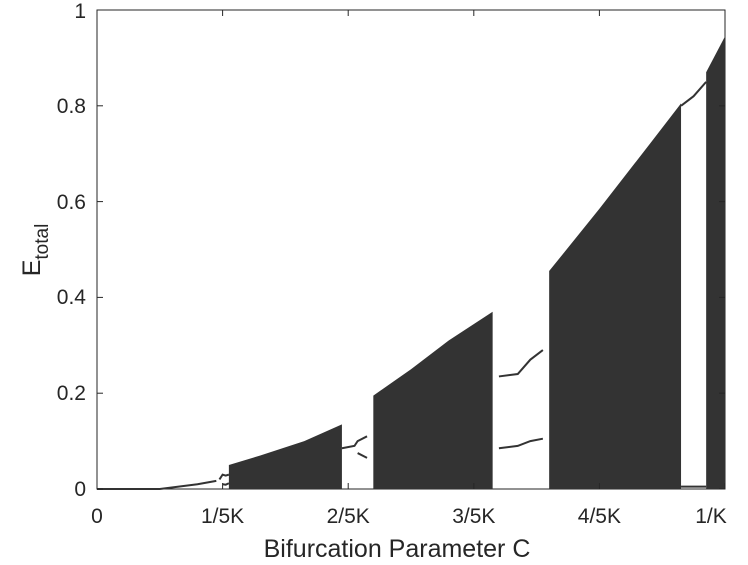 The height and width of the screenshot is (565, 748). Describe the element at coordinates (711, 516) in the screenshot. I see `x-tick-label: 1/K` at that location.